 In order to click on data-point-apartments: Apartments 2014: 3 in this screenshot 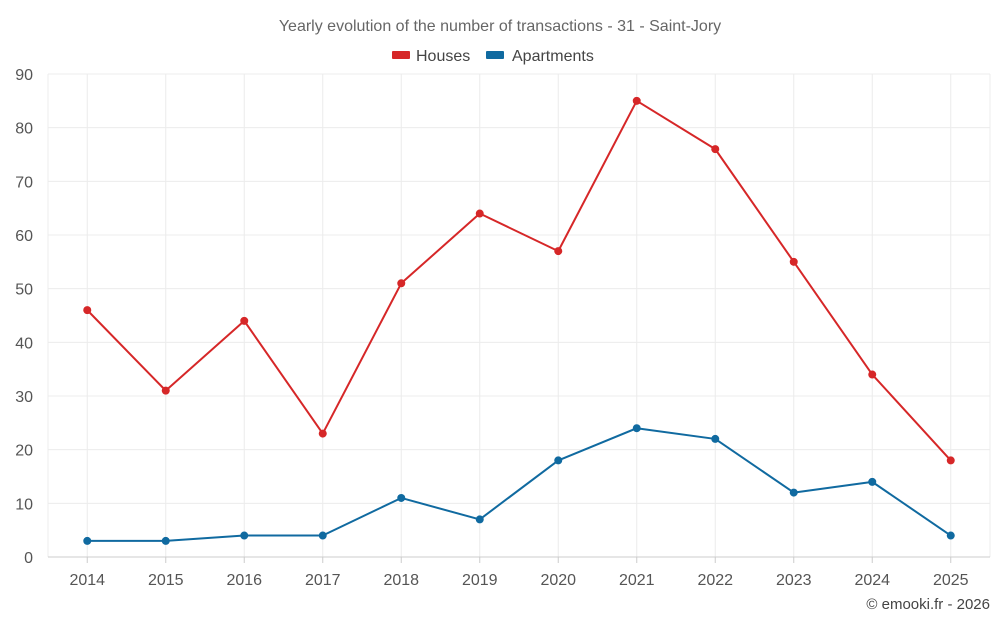, I will do `click(87, 540)`.